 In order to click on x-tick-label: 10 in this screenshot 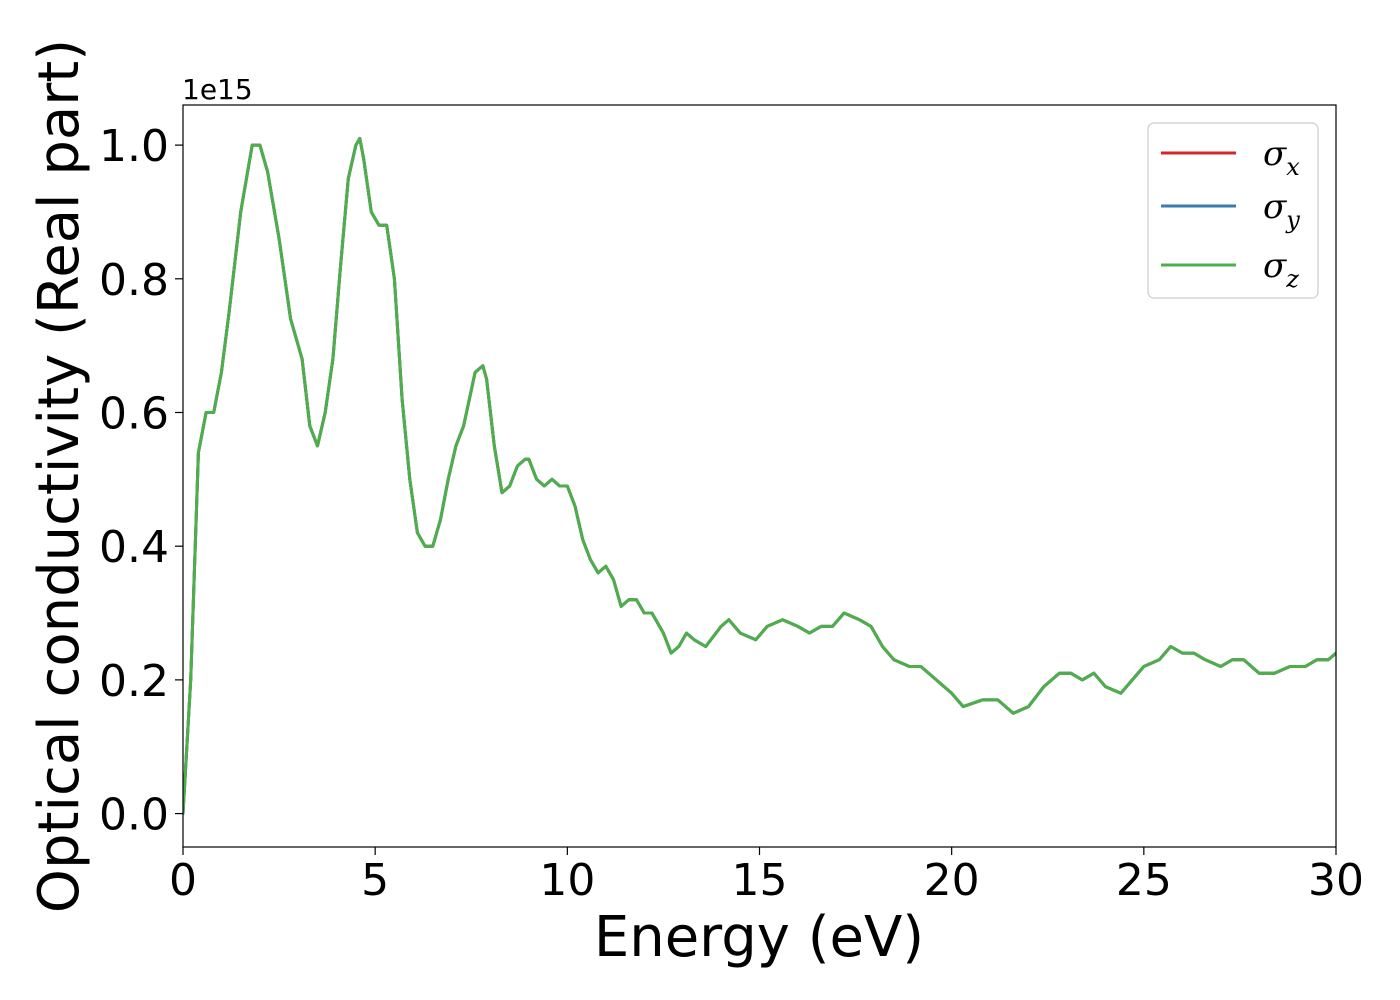, I will do `click(567, 880)`.